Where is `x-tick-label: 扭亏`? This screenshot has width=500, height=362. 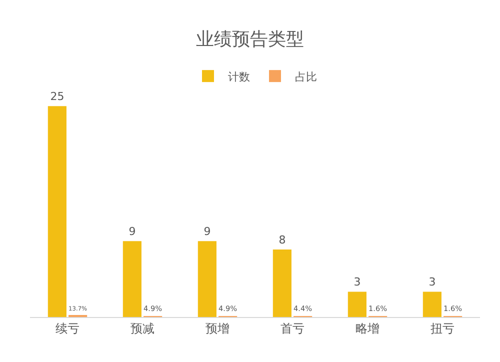
x-tick-label: 扭亏 is located at coordinates (442, 328).